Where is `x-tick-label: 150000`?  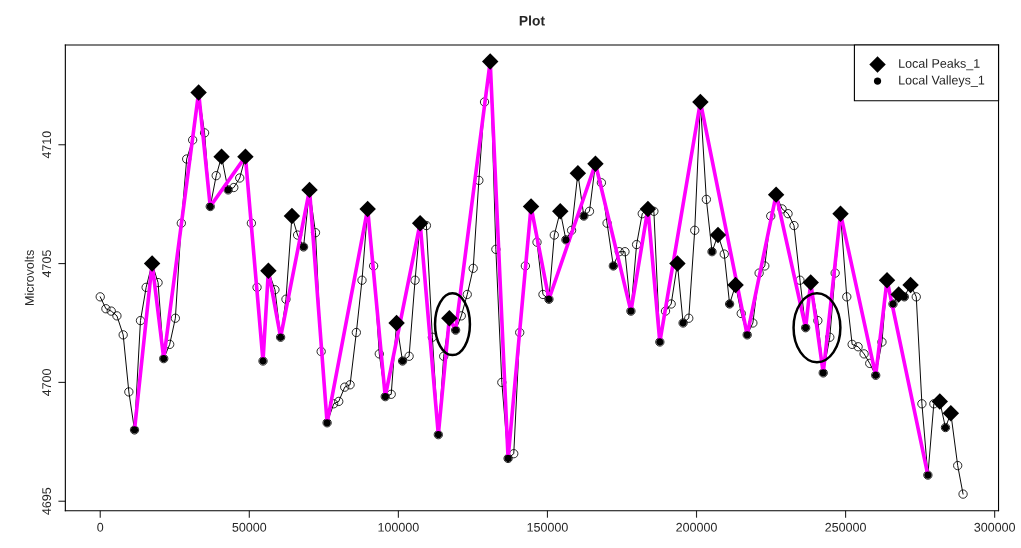
x-tick-label: 150000 is located at coordinates (547, 527).